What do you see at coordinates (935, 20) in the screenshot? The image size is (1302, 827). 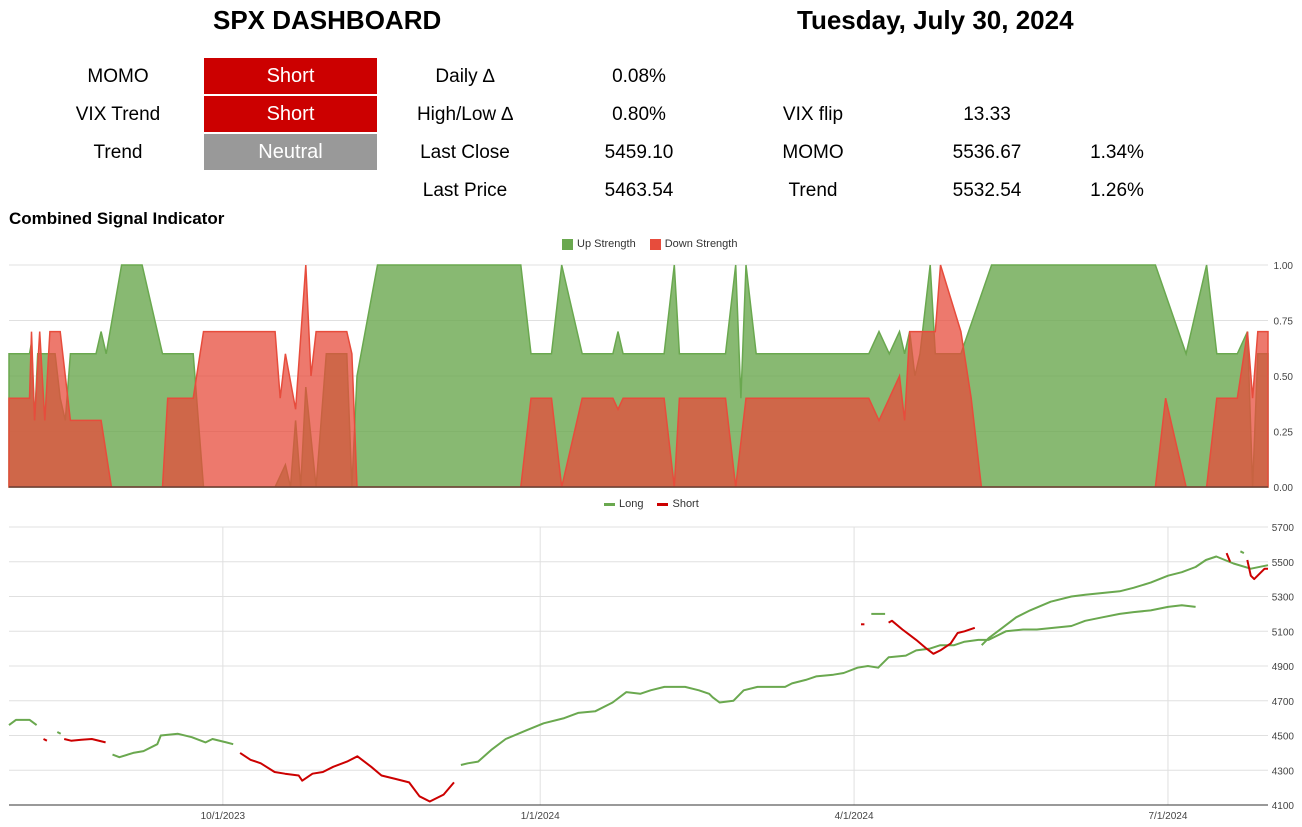 I see `dashboard-date: Tuesday, July 30, 2024` at bounding box center [935, 20].